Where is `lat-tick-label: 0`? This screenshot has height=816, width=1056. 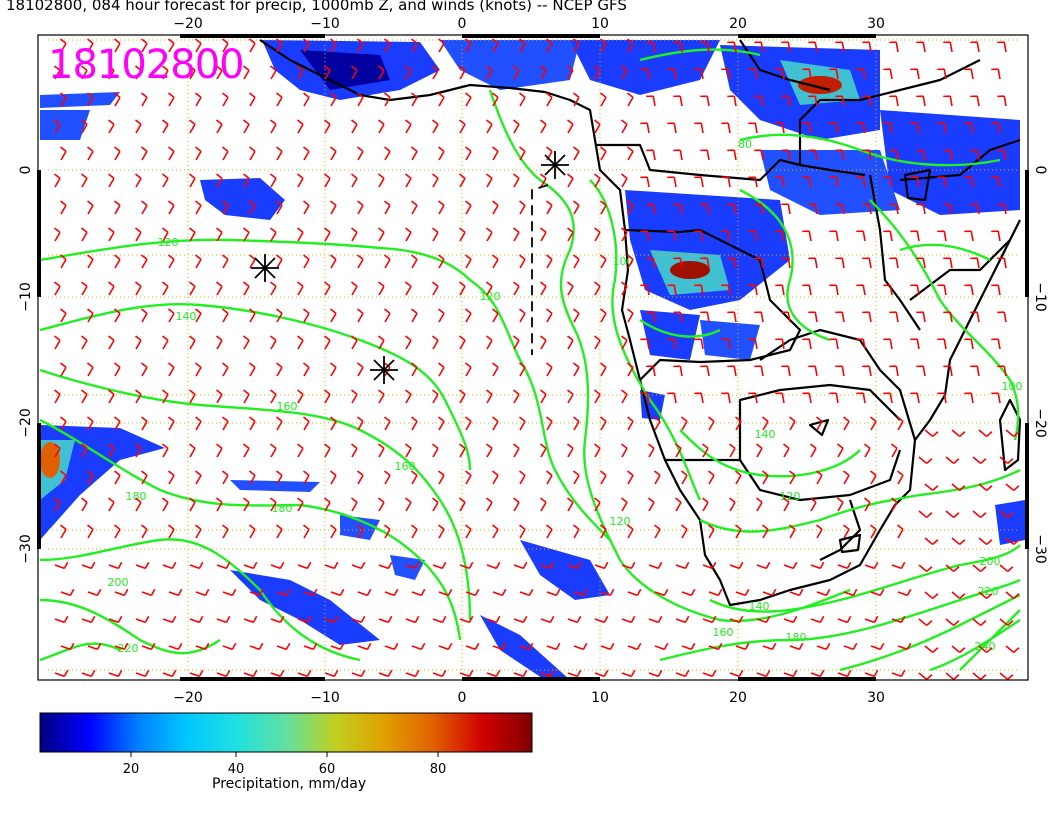
lat-tick-label: 0 is located at coordinates (1040, 170).